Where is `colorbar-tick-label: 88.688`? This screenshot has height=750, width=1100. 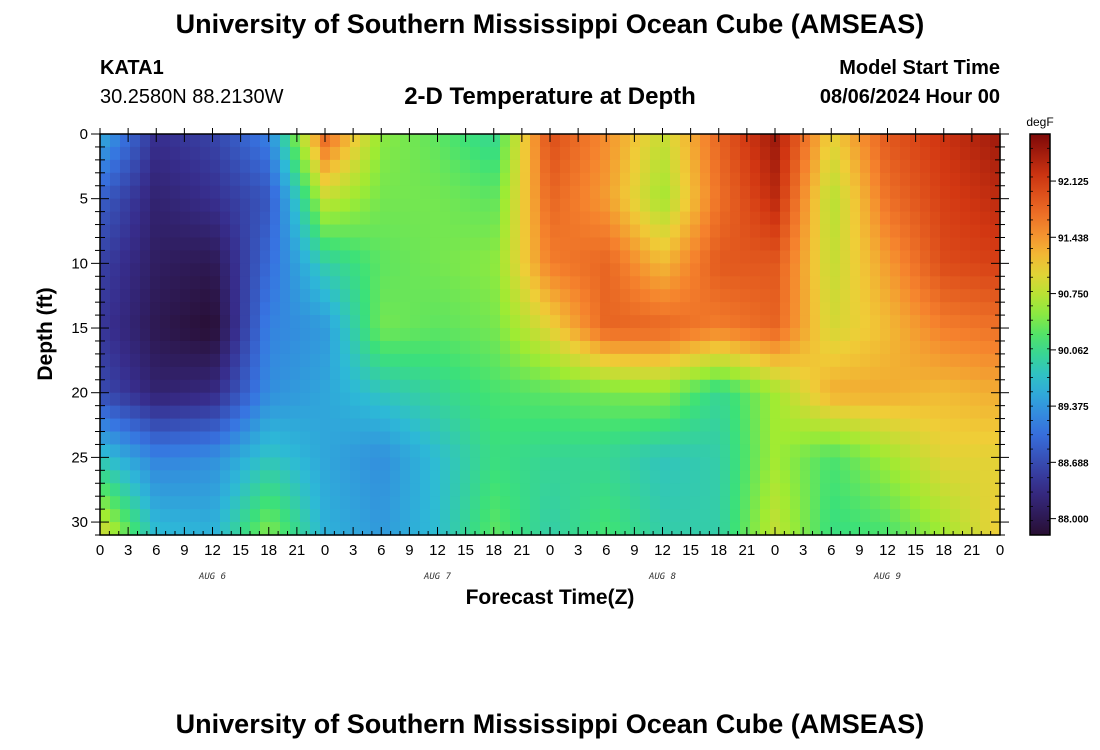
colorbar-tick-label: 88.688 is located at coordinates (1073, 463).